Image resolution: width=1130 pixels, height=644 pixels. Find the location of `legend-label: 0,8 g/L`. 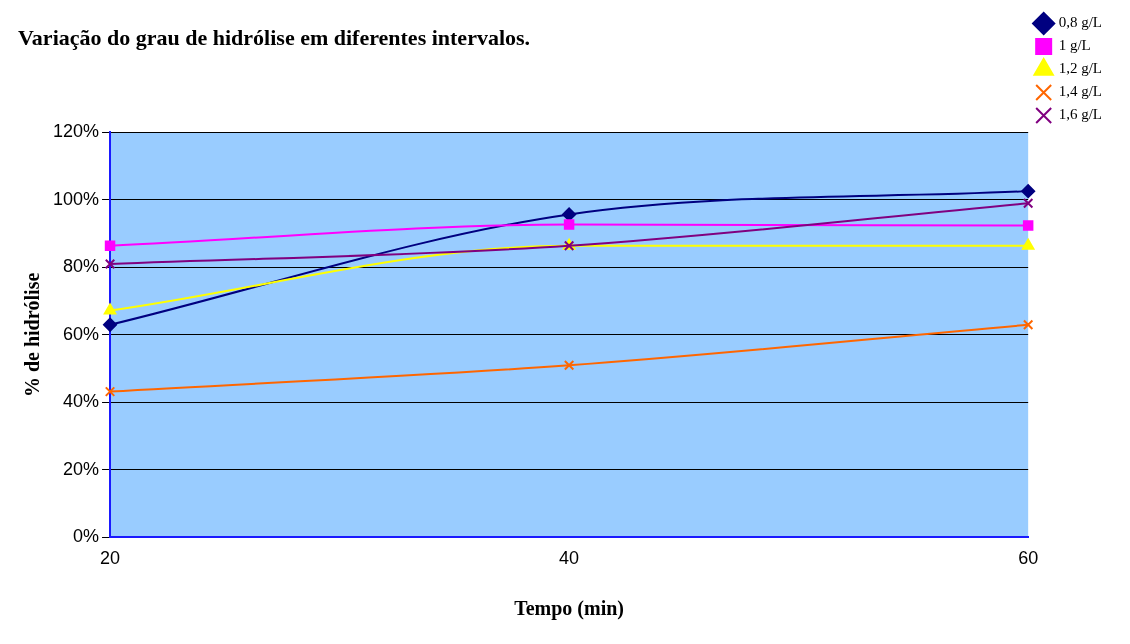

legend-label: 0,8 g/L is located at coordinates (1080, 22).